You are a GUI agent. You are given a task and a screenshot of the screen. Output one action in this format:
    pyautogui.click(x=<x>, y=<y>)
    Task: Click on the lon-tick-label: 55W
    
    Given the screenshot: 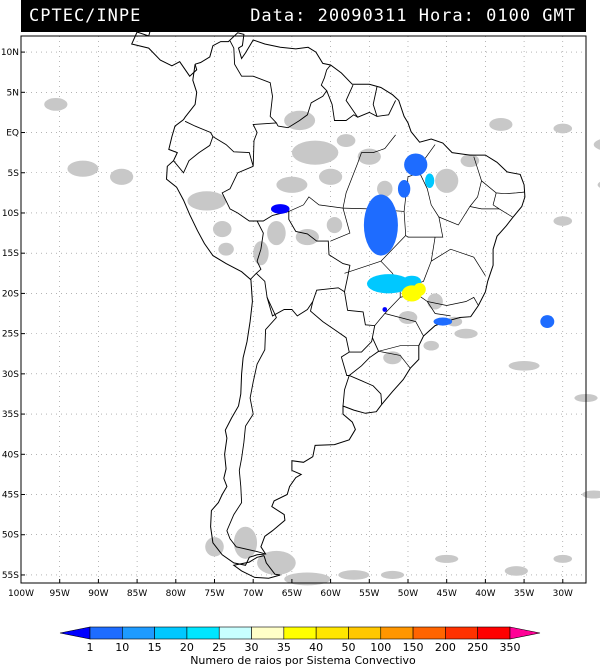 What is the action you would take?
    pyautogui.click(x=369, y=594)
    